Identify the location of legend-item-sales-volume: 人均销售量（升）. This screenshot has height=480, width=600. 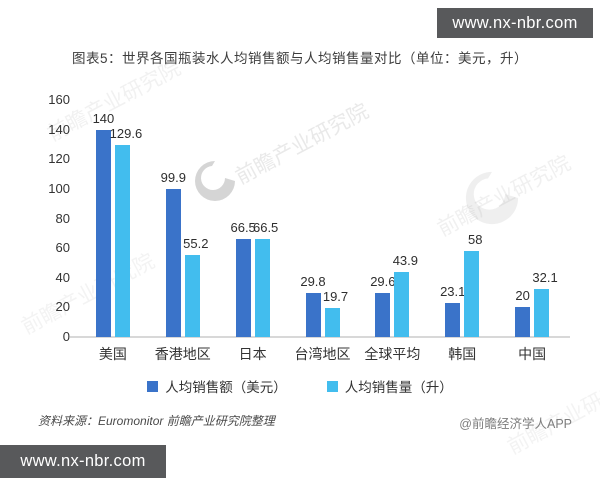
(389, 386).